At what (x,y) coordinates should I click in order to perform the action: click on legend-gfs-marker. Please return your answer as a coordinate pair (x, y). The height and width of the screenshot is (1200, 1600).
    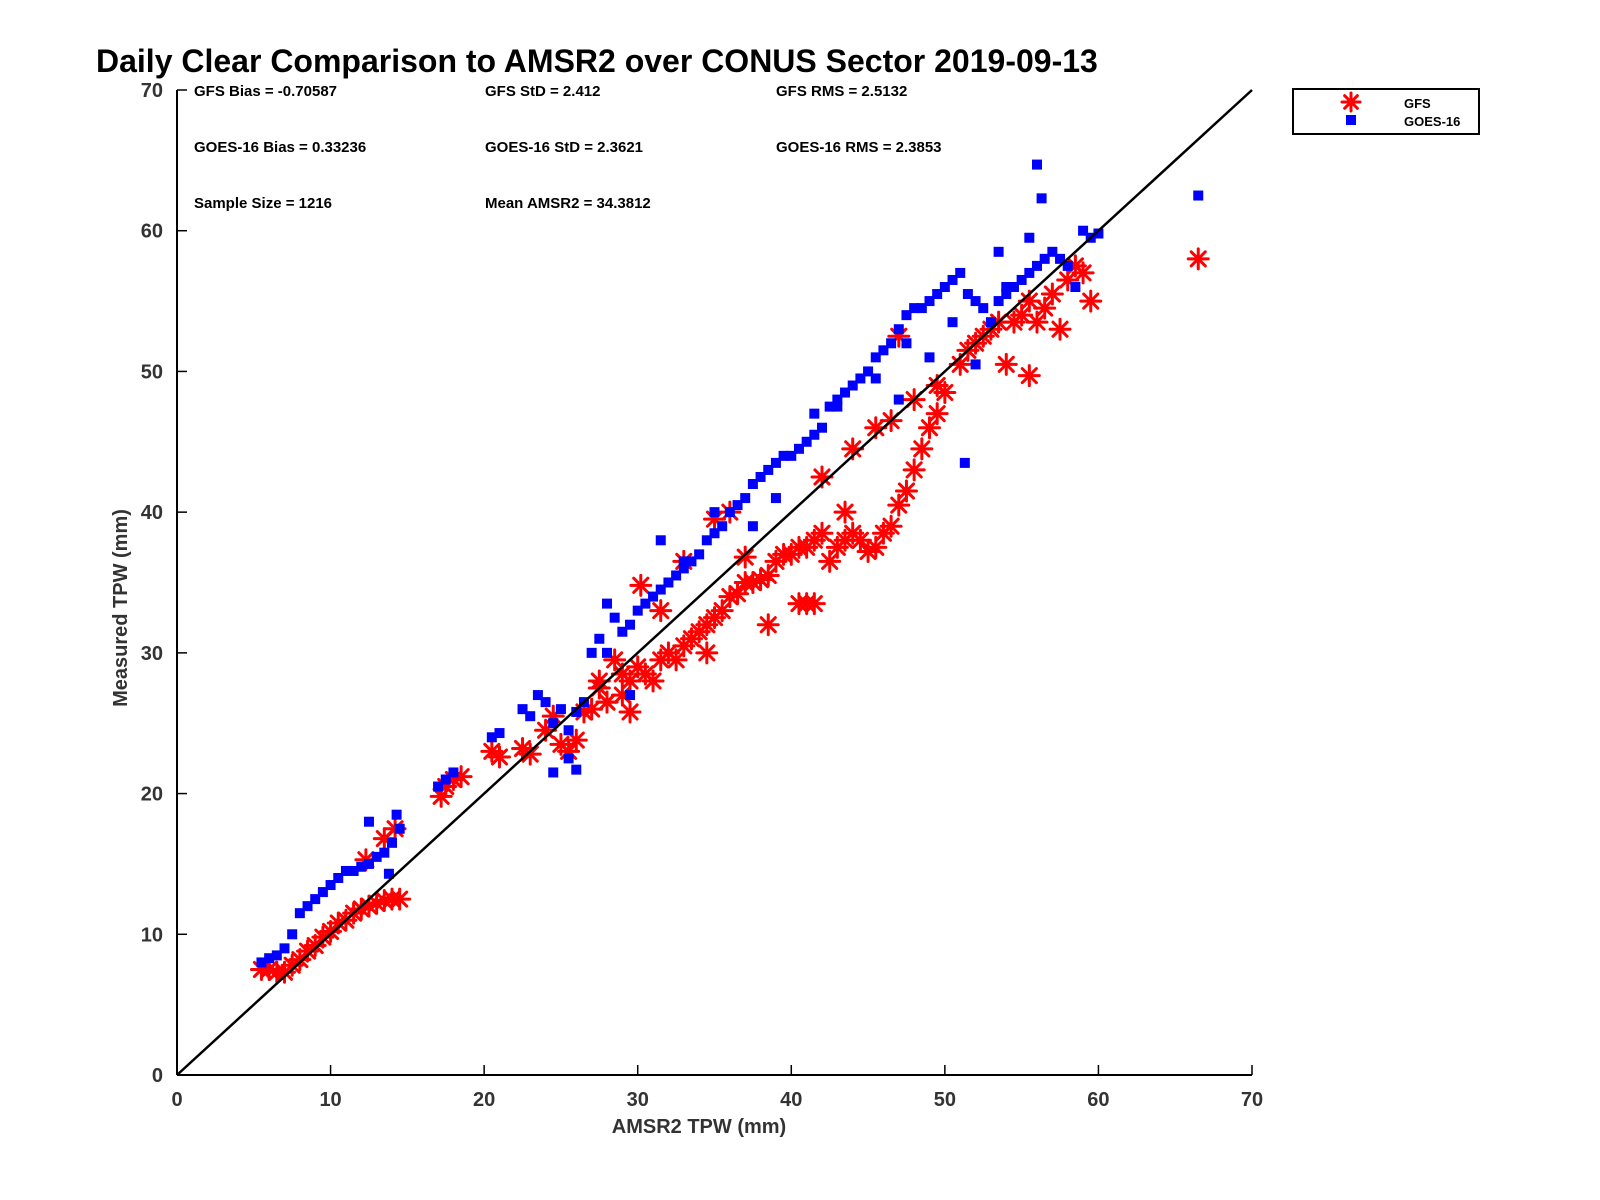
    Looking at the image, I should click on (1351, 102).